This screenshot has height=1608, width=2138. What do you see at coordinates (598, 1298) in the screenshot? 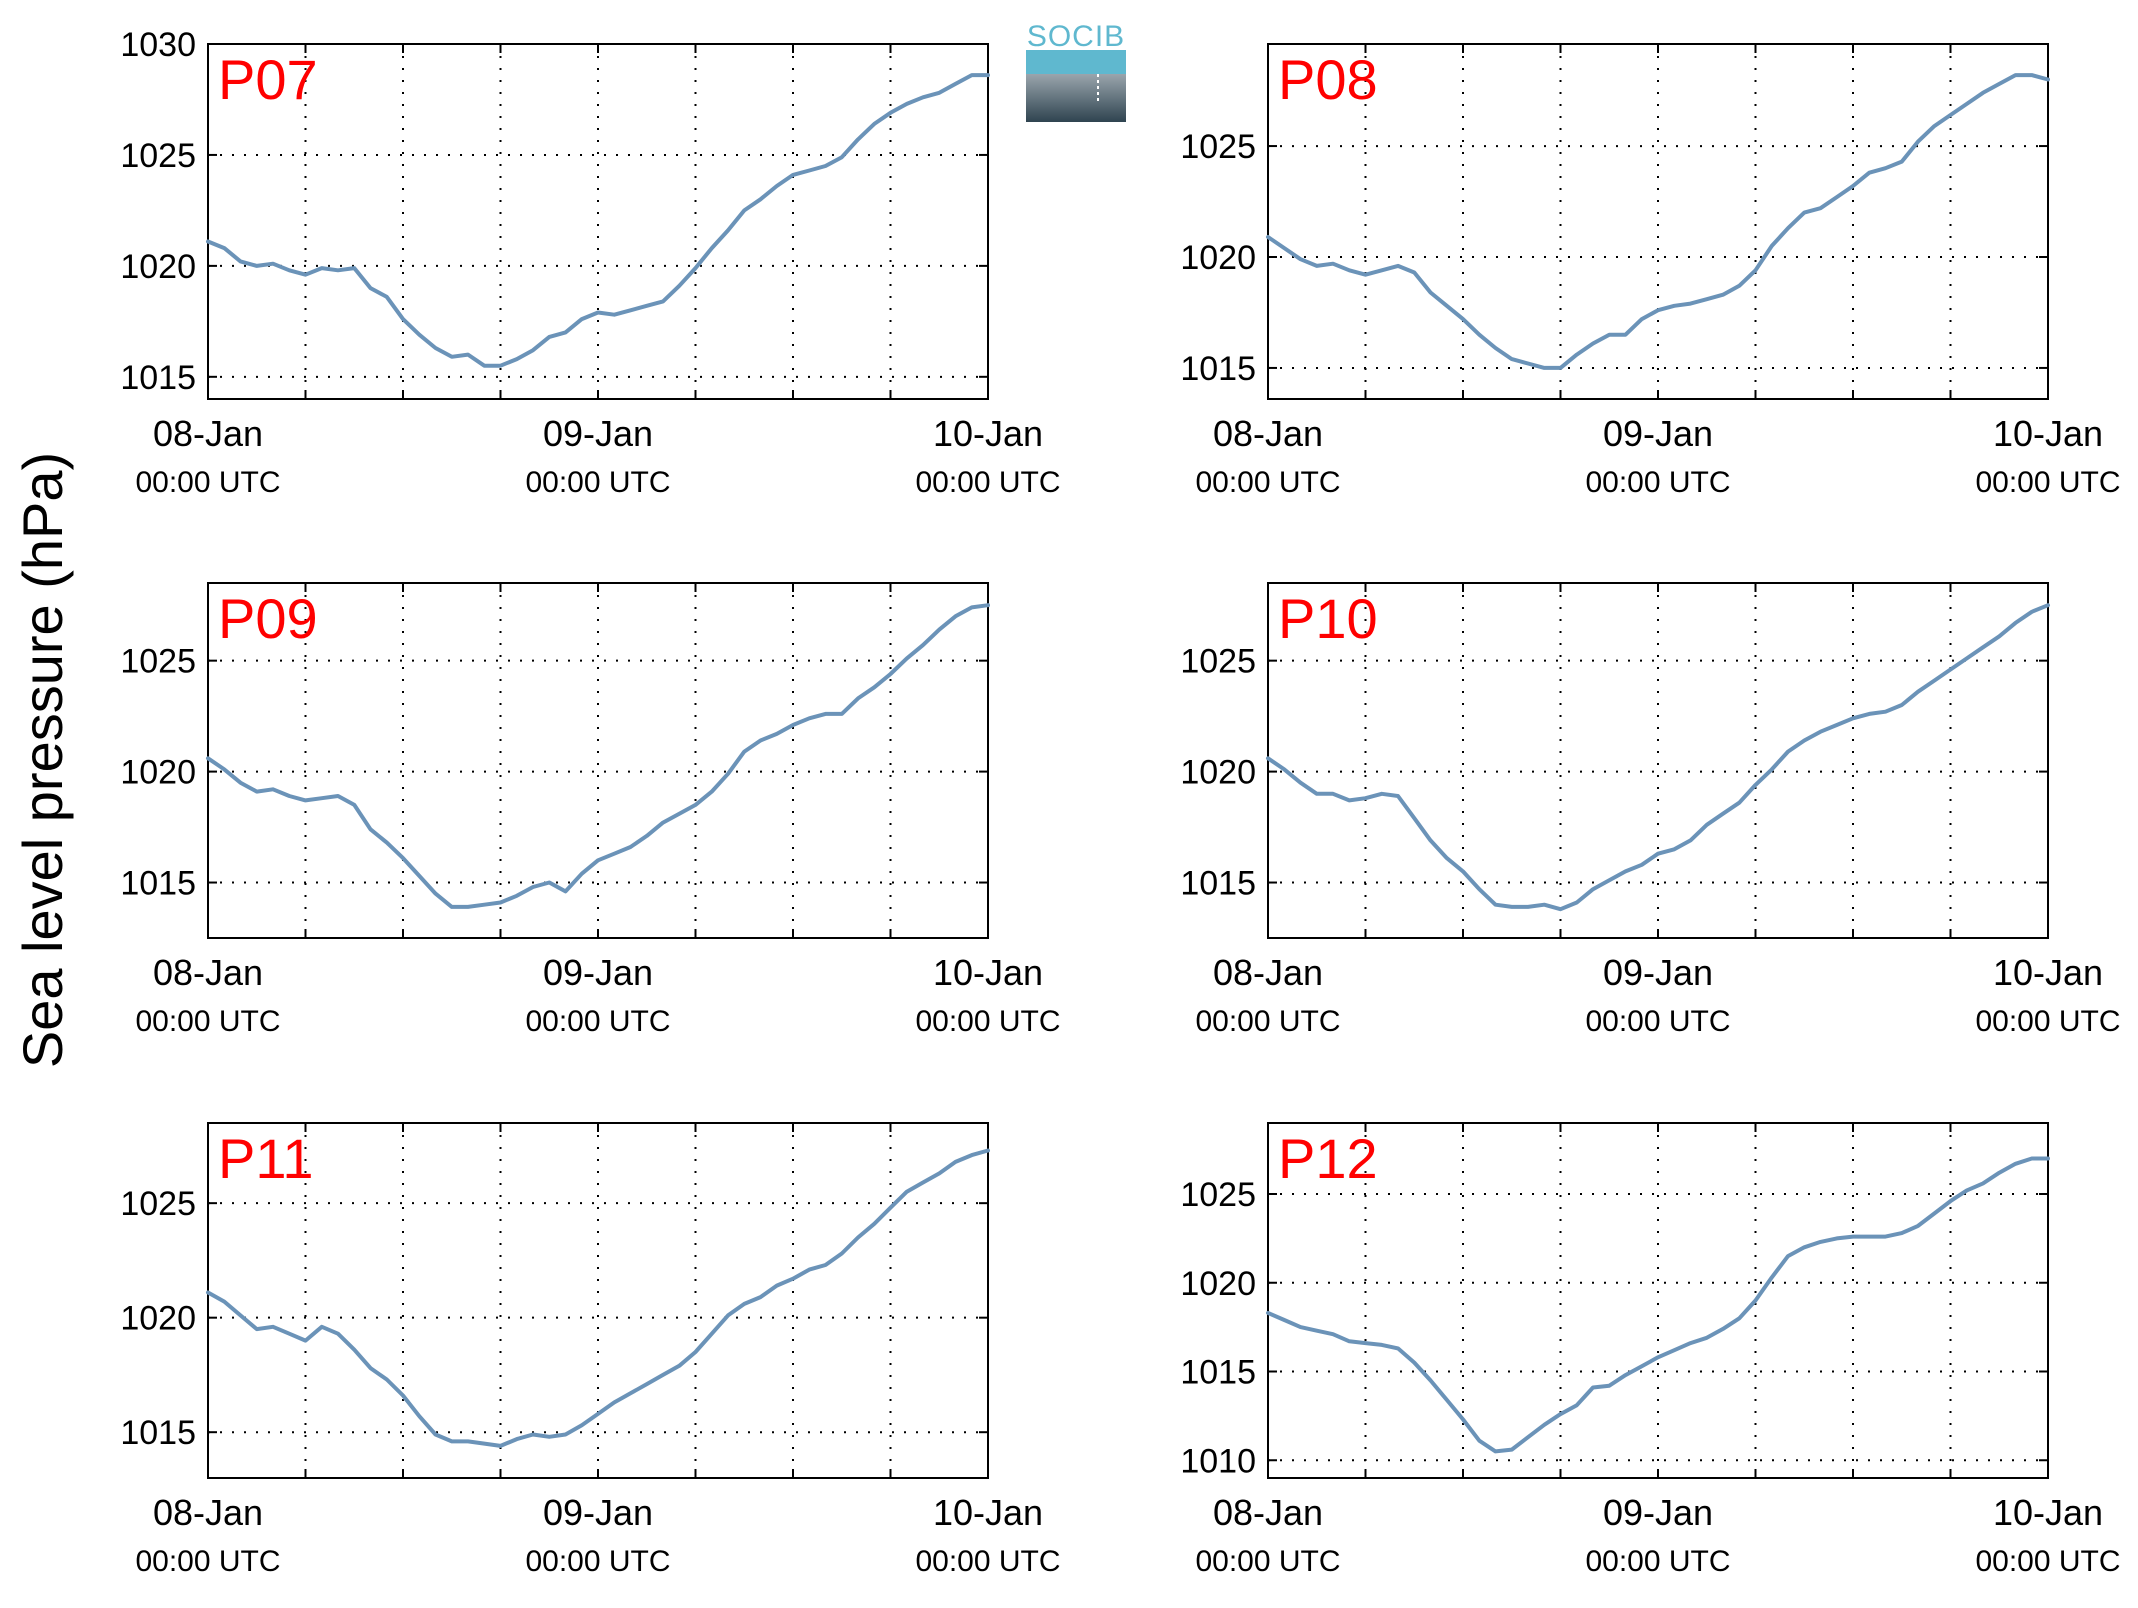
I see `chart-4-series-line` at bounding box center [598, 1298].